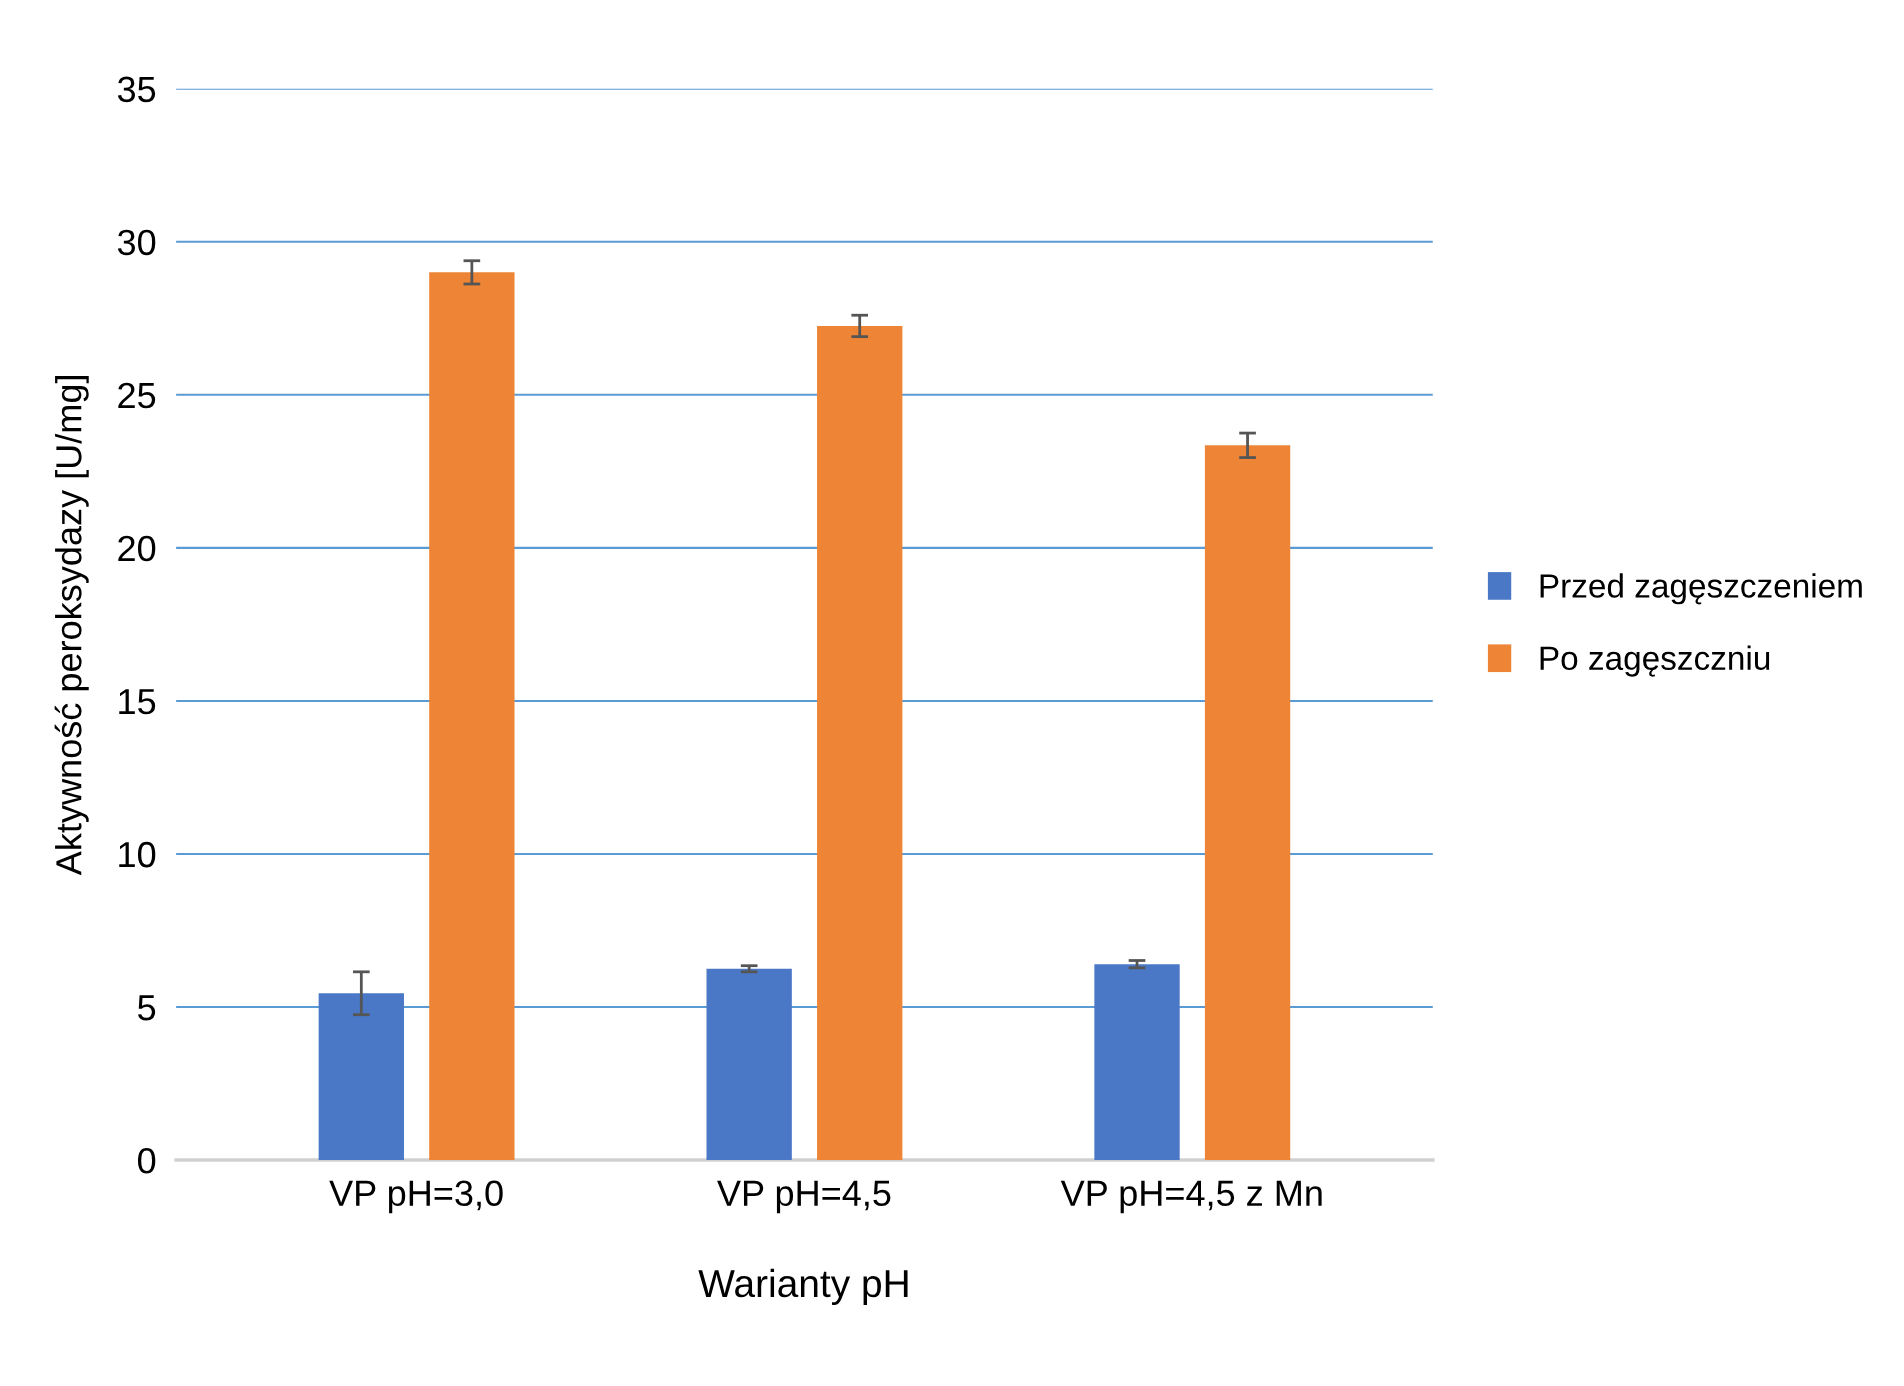 The height and width of the screenshot is (1386, 1904). What do you see at coordinates (71, 626) in the screenshot?
I see `y-axis-title: Aktywność peroksydazy [U/mg]` at bounding box center [71, 626].